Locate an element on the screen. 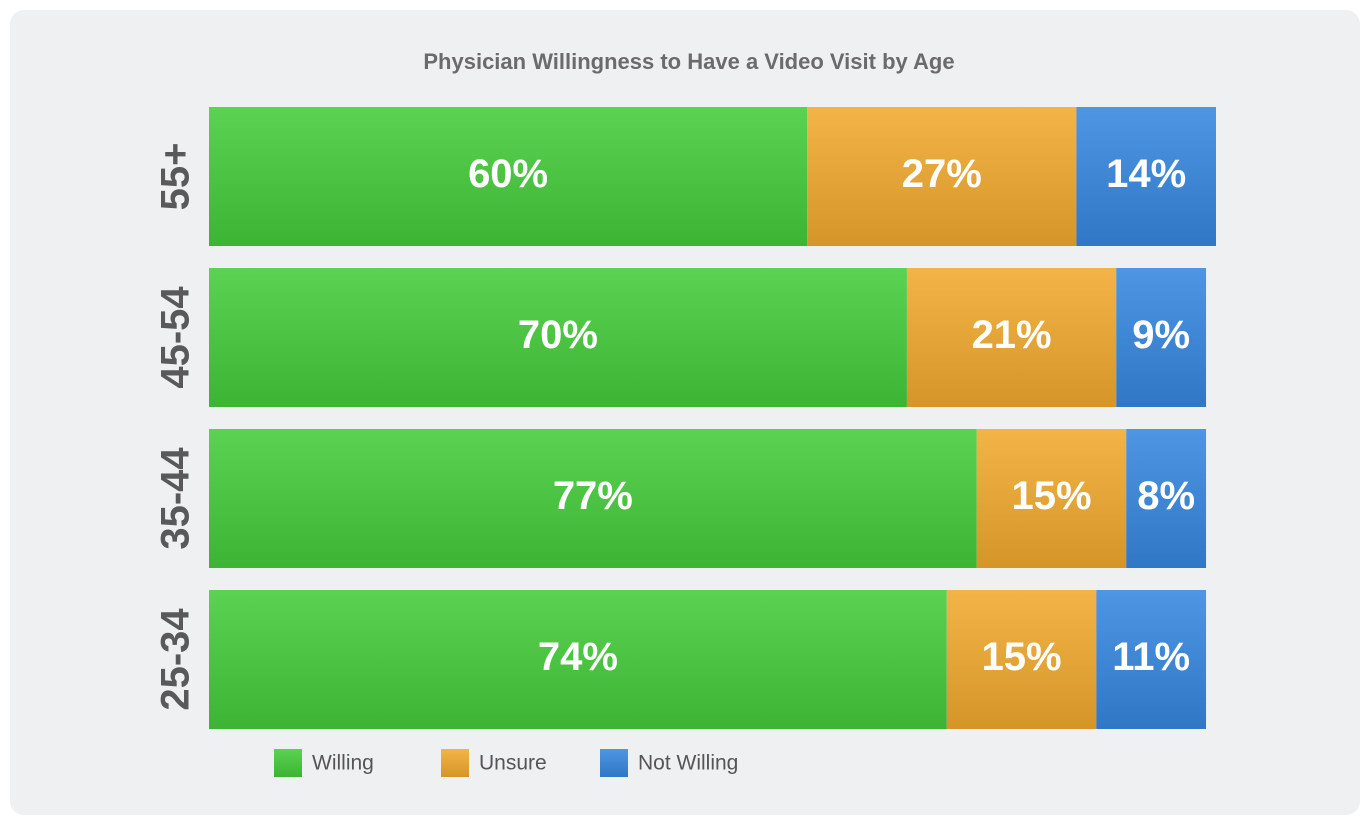 Image resolution: width=1368 pixels, height=818 pixels. value-label: 11% is located at coordinates (1151, 657).